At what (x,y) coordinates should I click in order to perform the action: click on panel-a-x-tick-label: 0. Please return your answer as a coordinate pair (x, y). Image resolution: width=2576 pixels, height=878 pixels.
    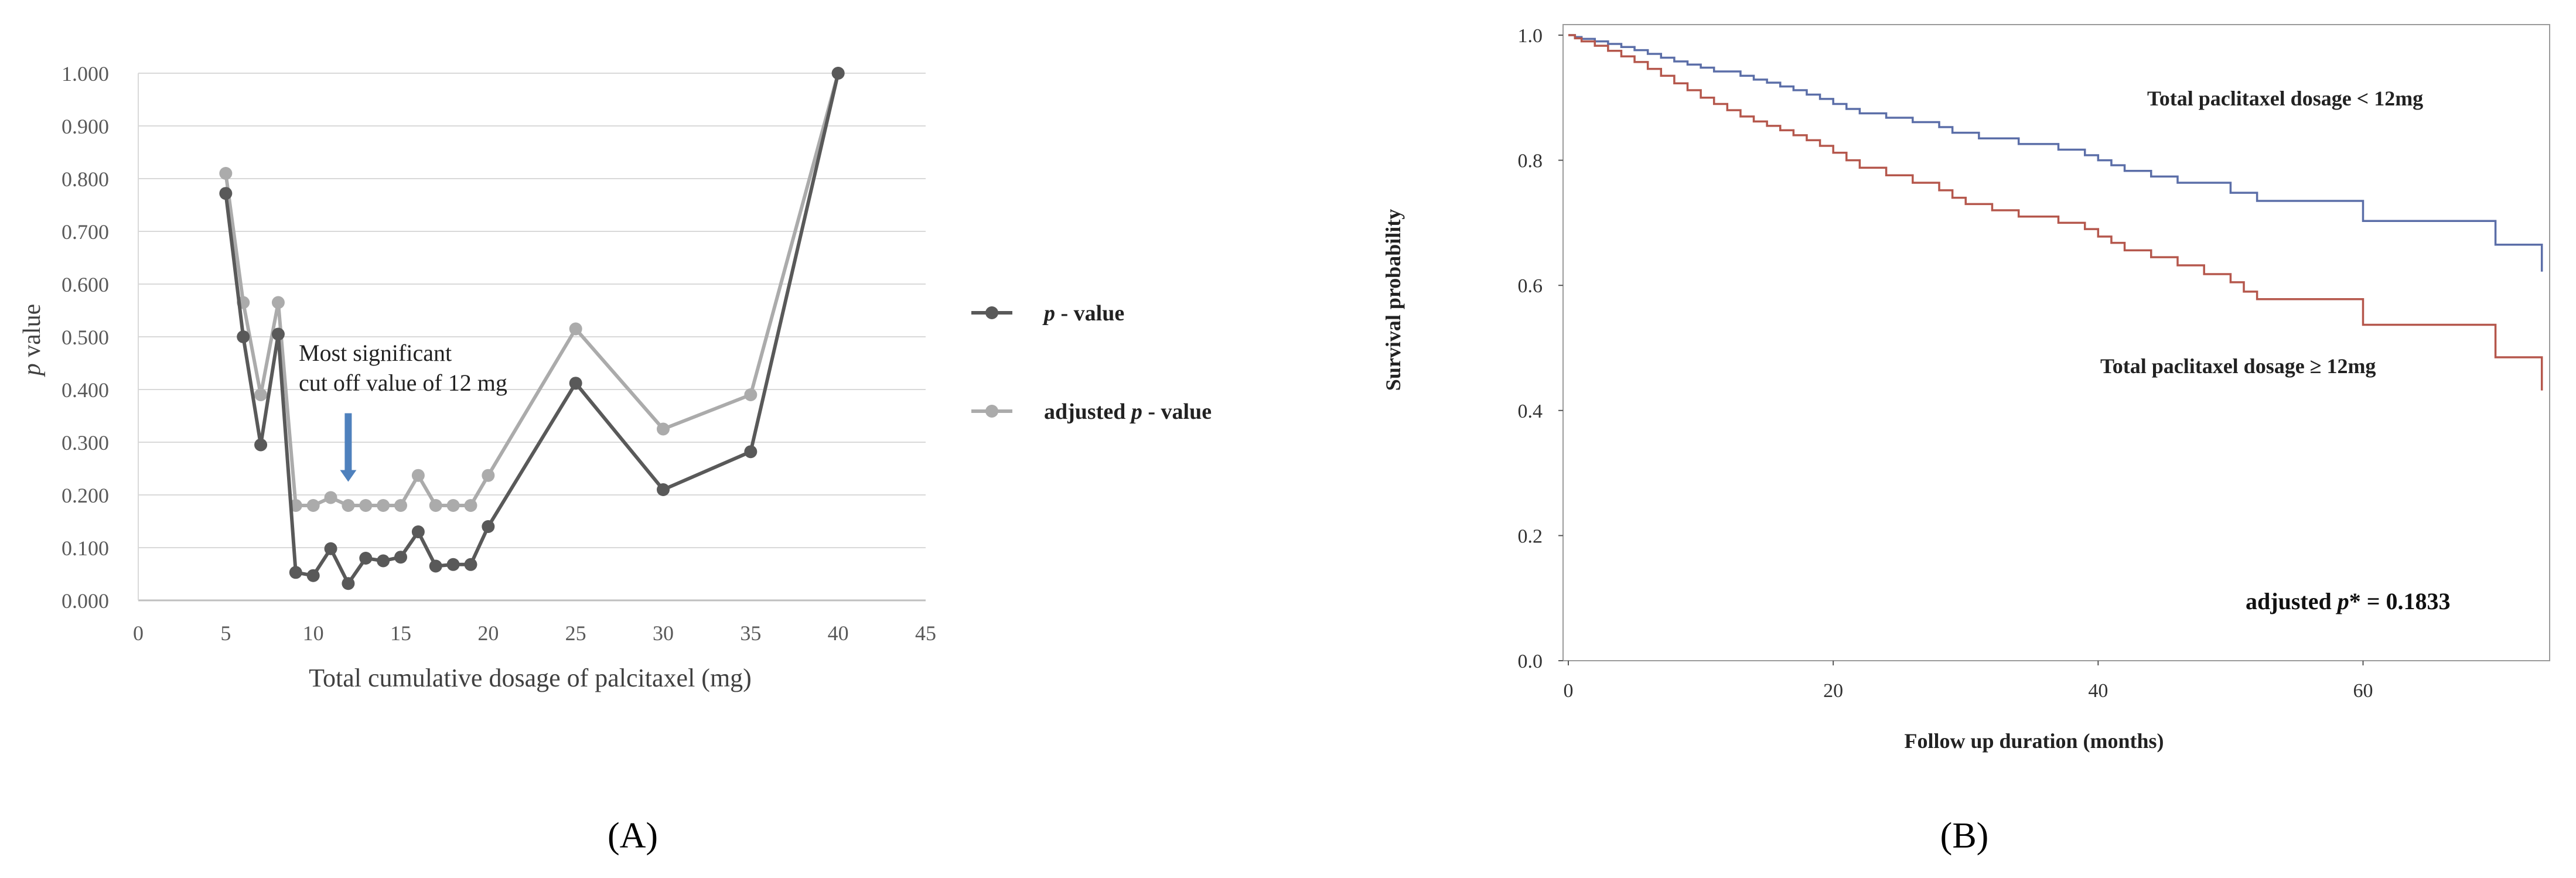
    Looking at the image, I should click on (138, 633).